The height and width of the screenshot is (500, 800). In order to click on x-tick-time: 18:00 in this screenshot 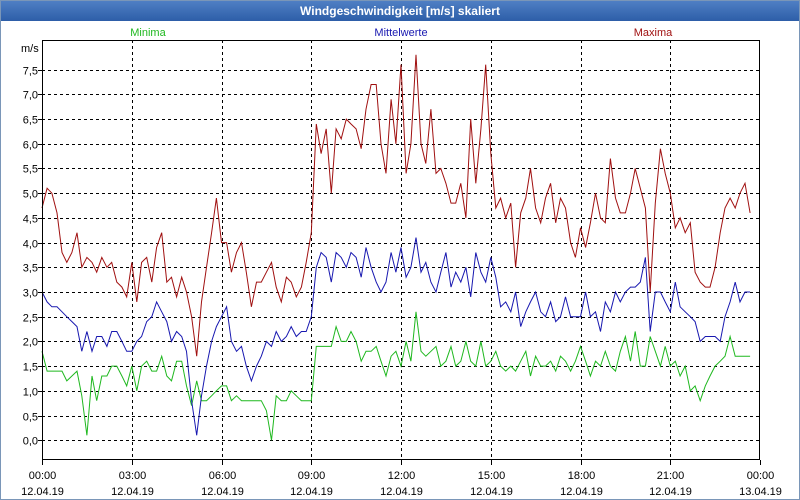, I will do `click(582, 476)`.